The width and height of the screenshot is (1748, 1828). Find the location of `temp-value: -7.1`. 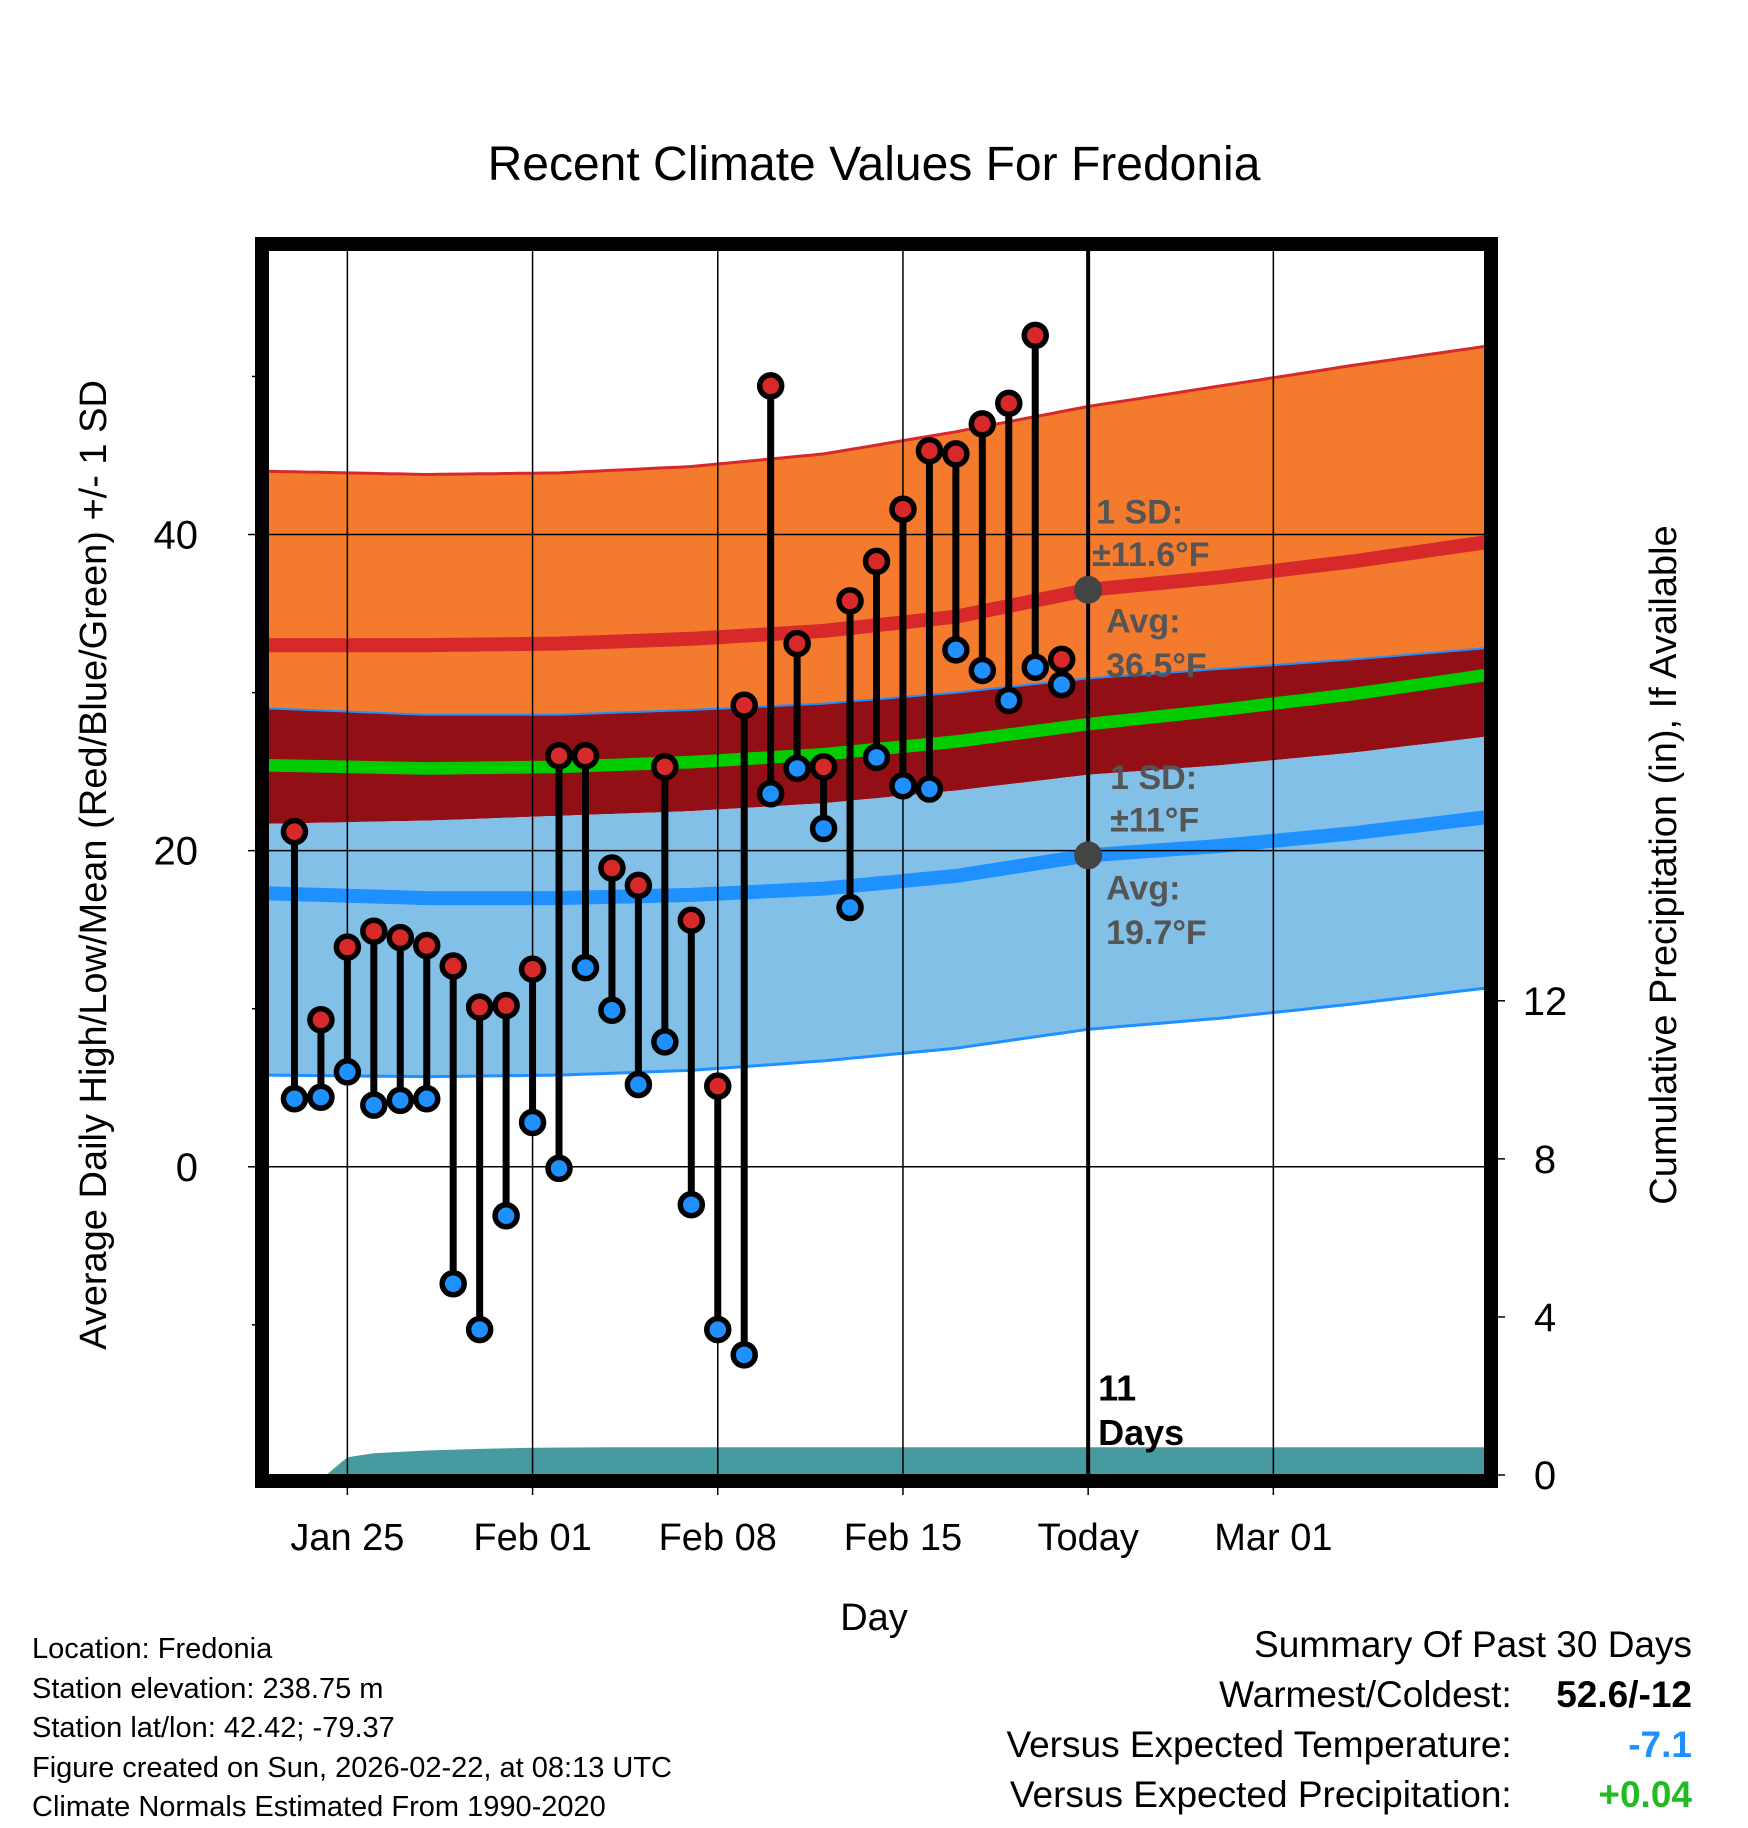

temp-value: -7.1 is located at coordinates (1660, 1744).